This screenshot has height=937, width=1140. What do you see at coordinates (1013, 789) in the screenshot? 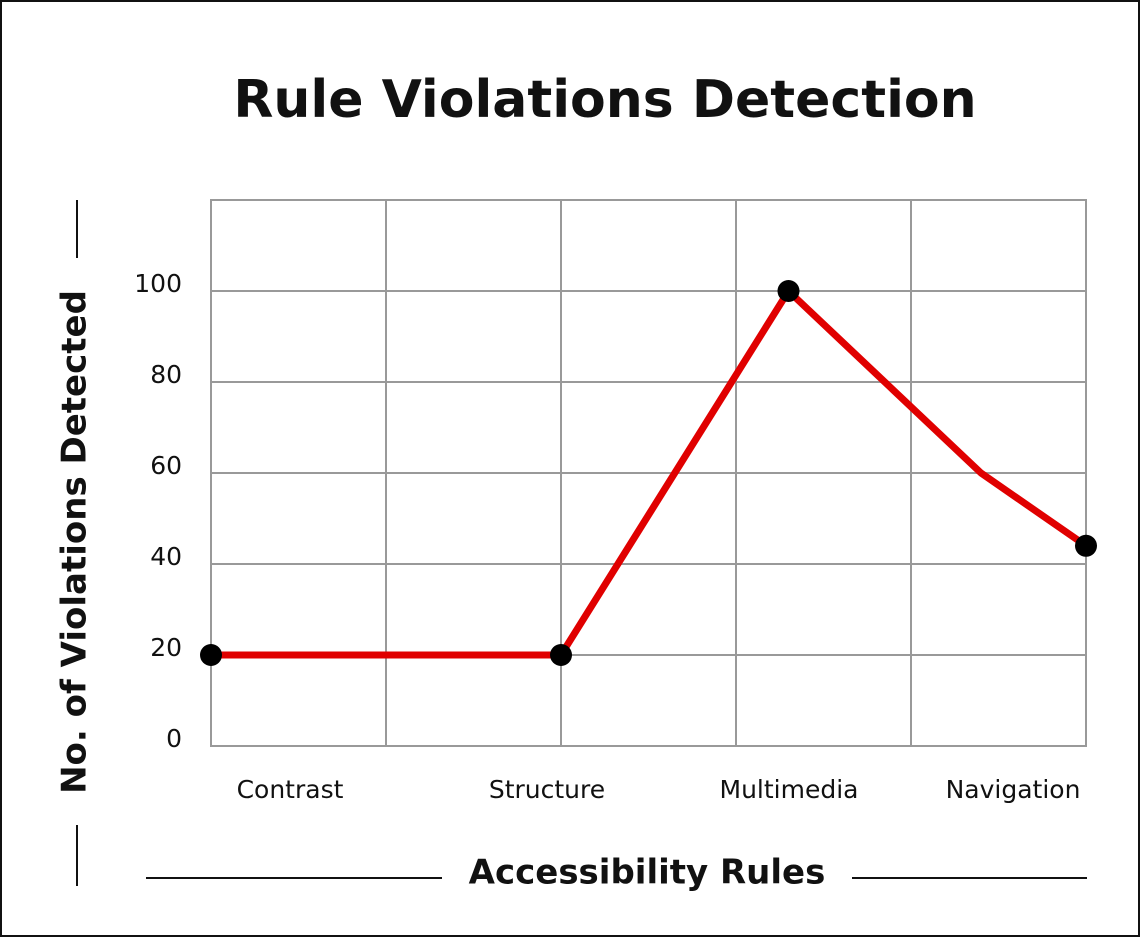
I see `x-tick-label: Navigation` at bounding box center [1013, 789].